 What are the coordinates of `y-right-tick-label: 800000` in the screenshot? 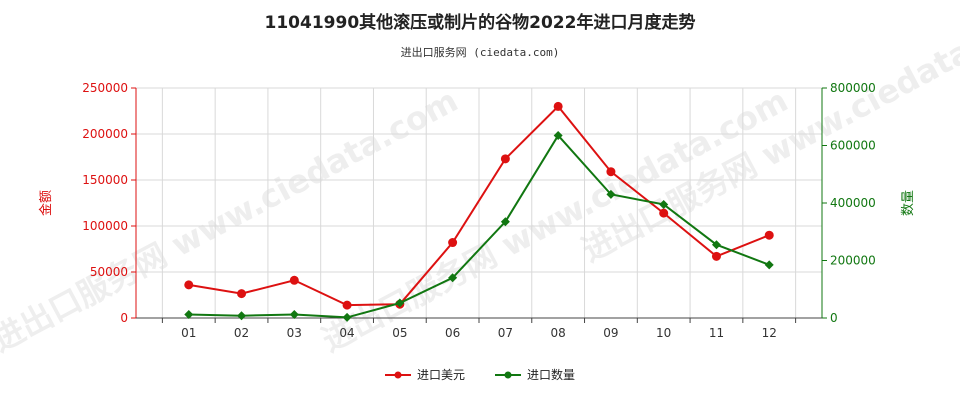 It's located at (853, 88).